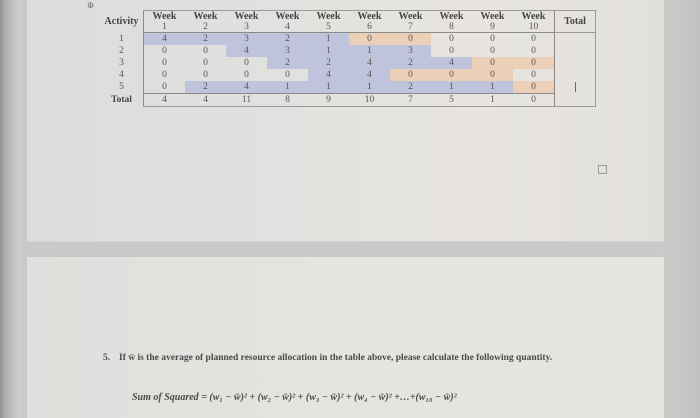 The width and height of the screenshot is (700, 418). I want to click on grand-total-cell, so click(575, 100).